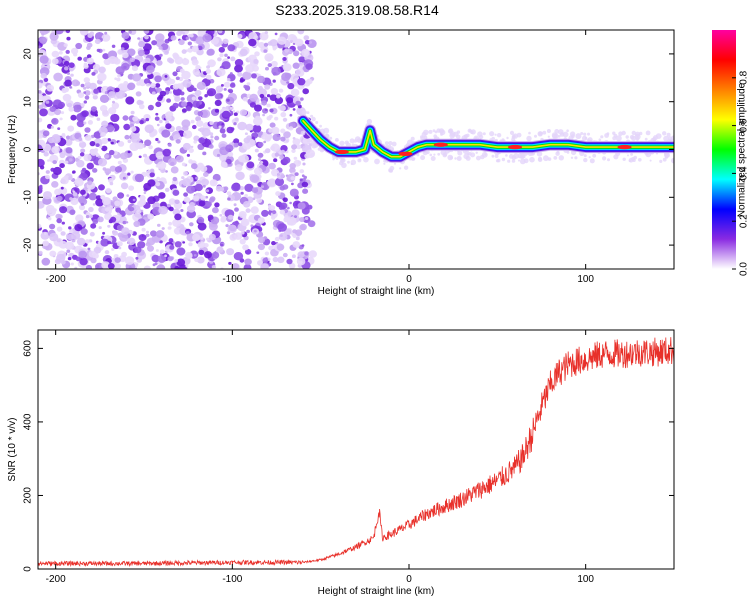 This screenshot has width=750, height=600. What do you see at coordinates (585, 579) in the screenshot?
I see `bottom-plot-xtick-label: 100` at bounding box center [585, 579].